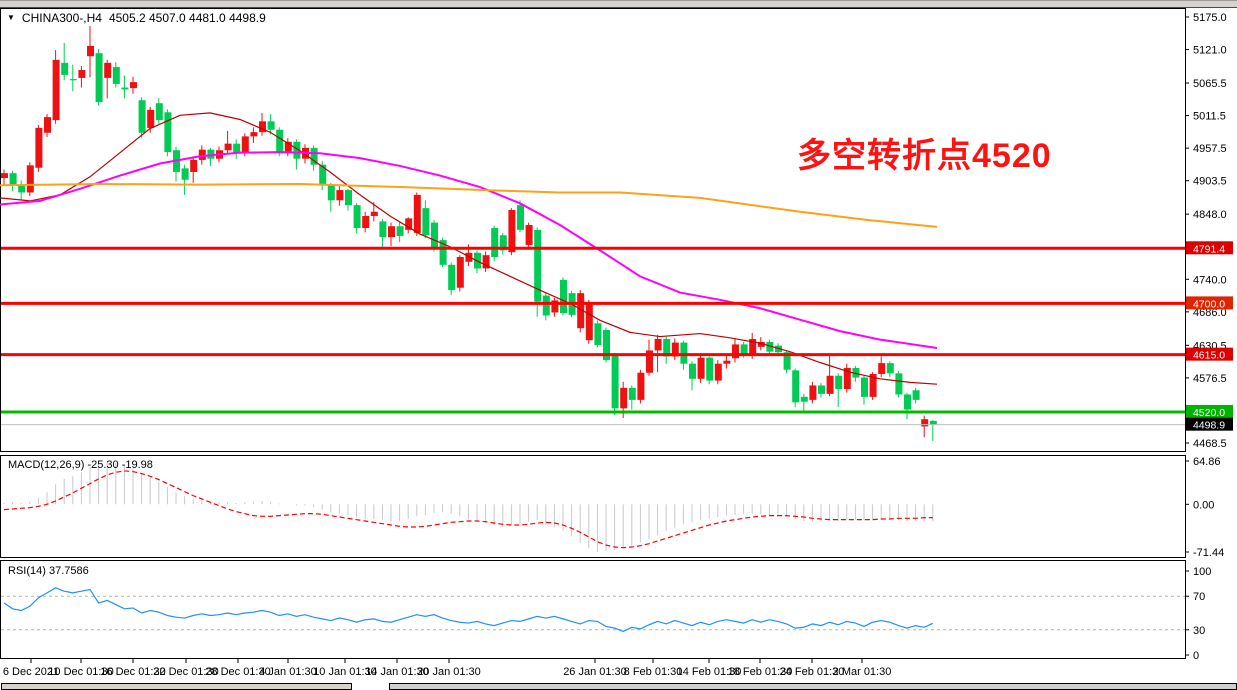 The width and height of the screenshot is (1237, 690). What do you see at coordinates (595, 672) in the screenshot?
I see `x-axis-label: 26 Jan 01:30` at bounding box center [595, 672].